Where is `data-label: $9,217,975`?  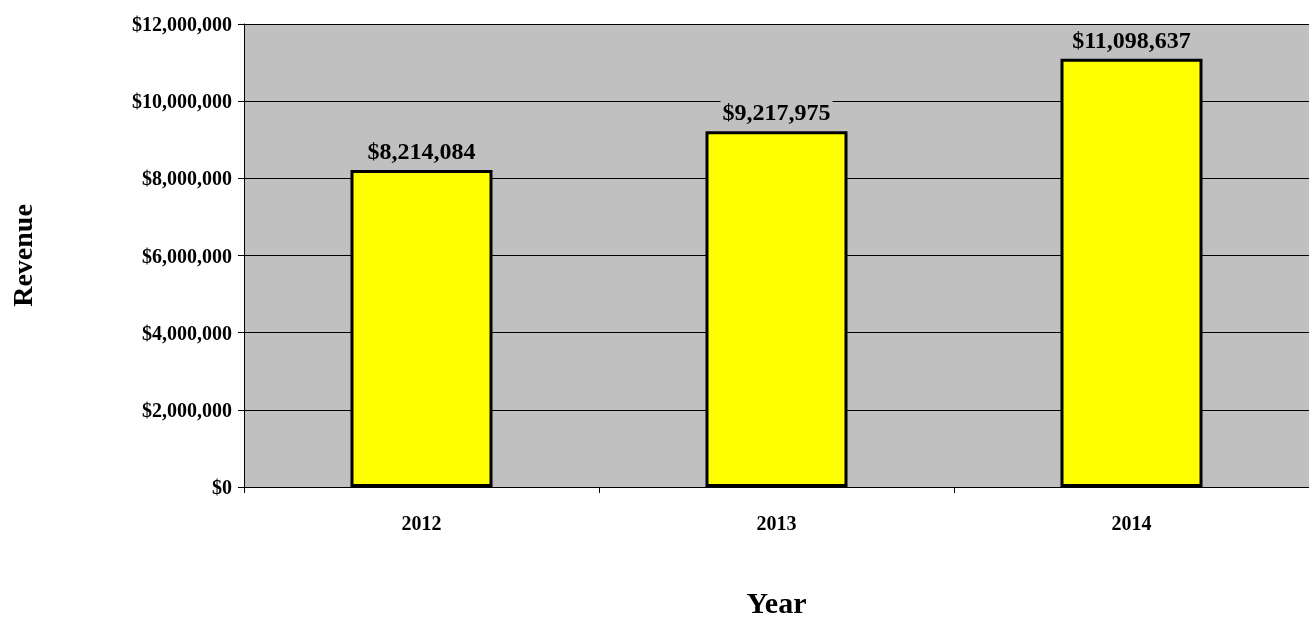 data-label: $9,217,975 is located at coordinates (776, 112).